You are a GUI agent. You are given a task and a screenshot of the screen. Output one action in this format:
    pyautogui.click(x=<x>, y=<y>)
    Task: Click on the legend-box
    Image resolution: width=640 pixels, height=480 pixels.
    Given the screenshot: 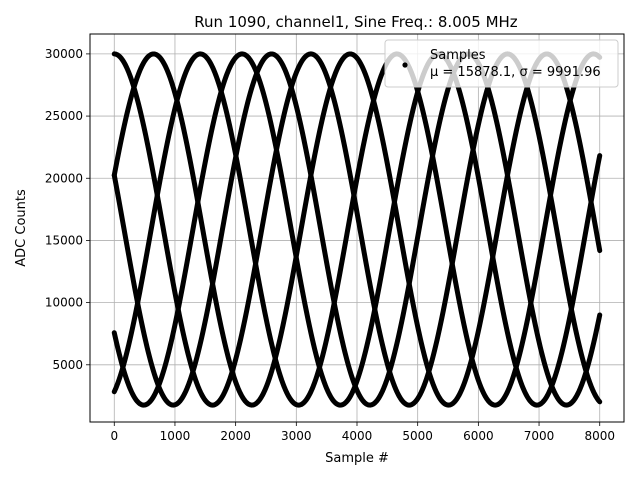 What is the action you would take?
    pyautogui.click(x=501, y=63)
    